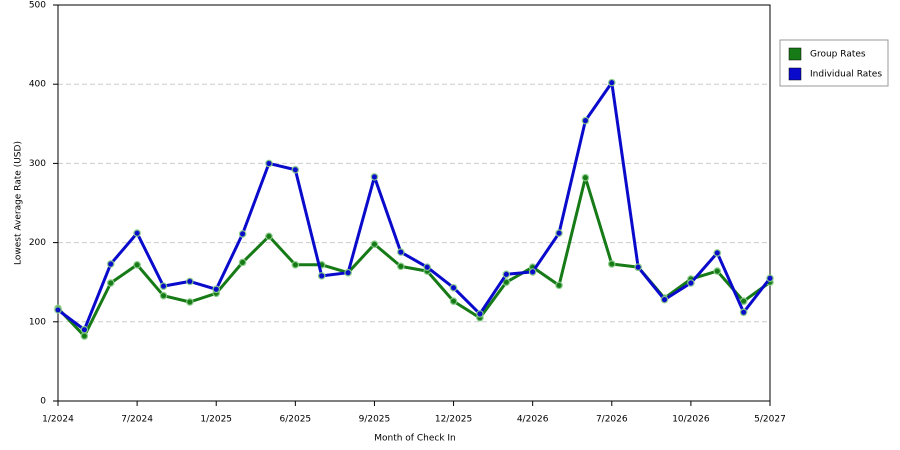  Describe the element at coordinates (691, 420) in the screenshot. I see `x-tick-label: 10/2026` at that location.